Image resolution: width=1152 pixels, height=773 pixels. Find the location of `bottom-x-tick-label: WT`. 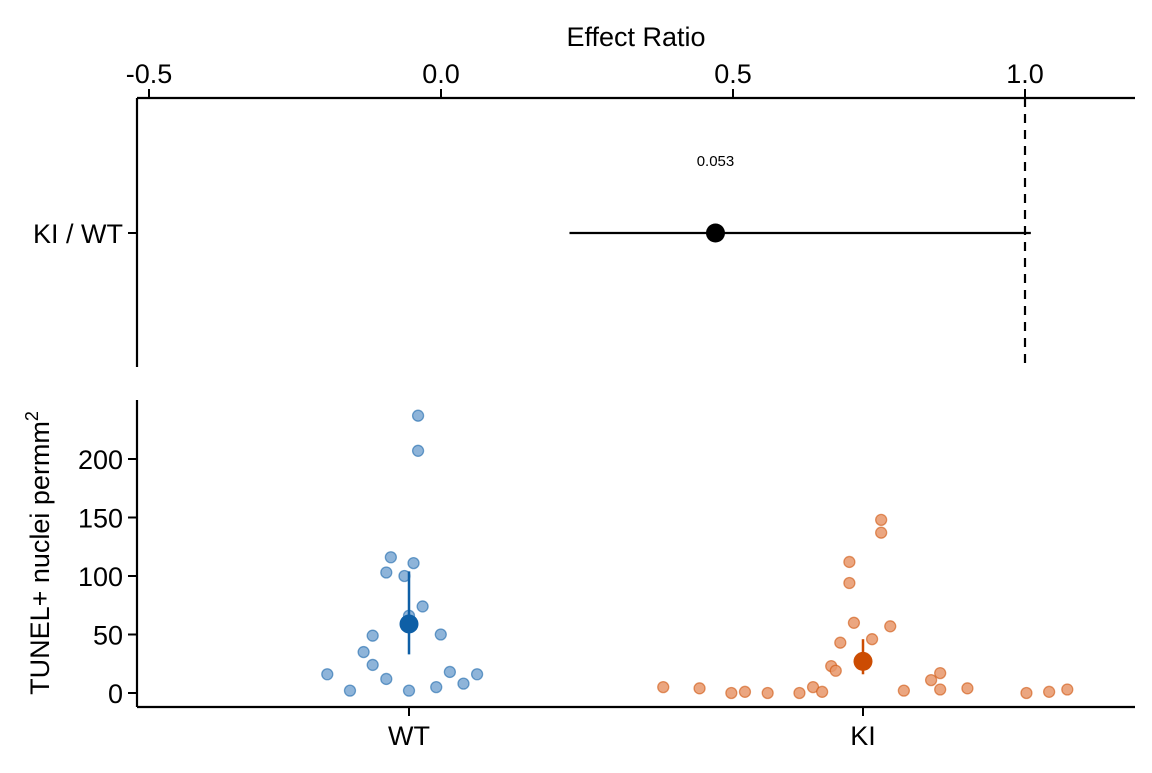

bottom-x-tick-label: WT is located at coordinates (409, 736).